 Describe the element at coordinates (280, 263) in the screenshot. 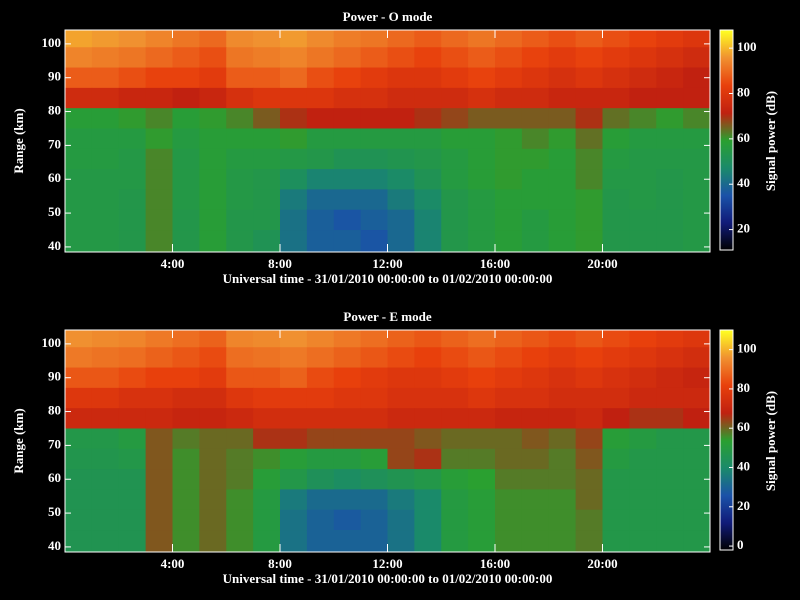

I see `x-tick-label: 8:00` at that location.